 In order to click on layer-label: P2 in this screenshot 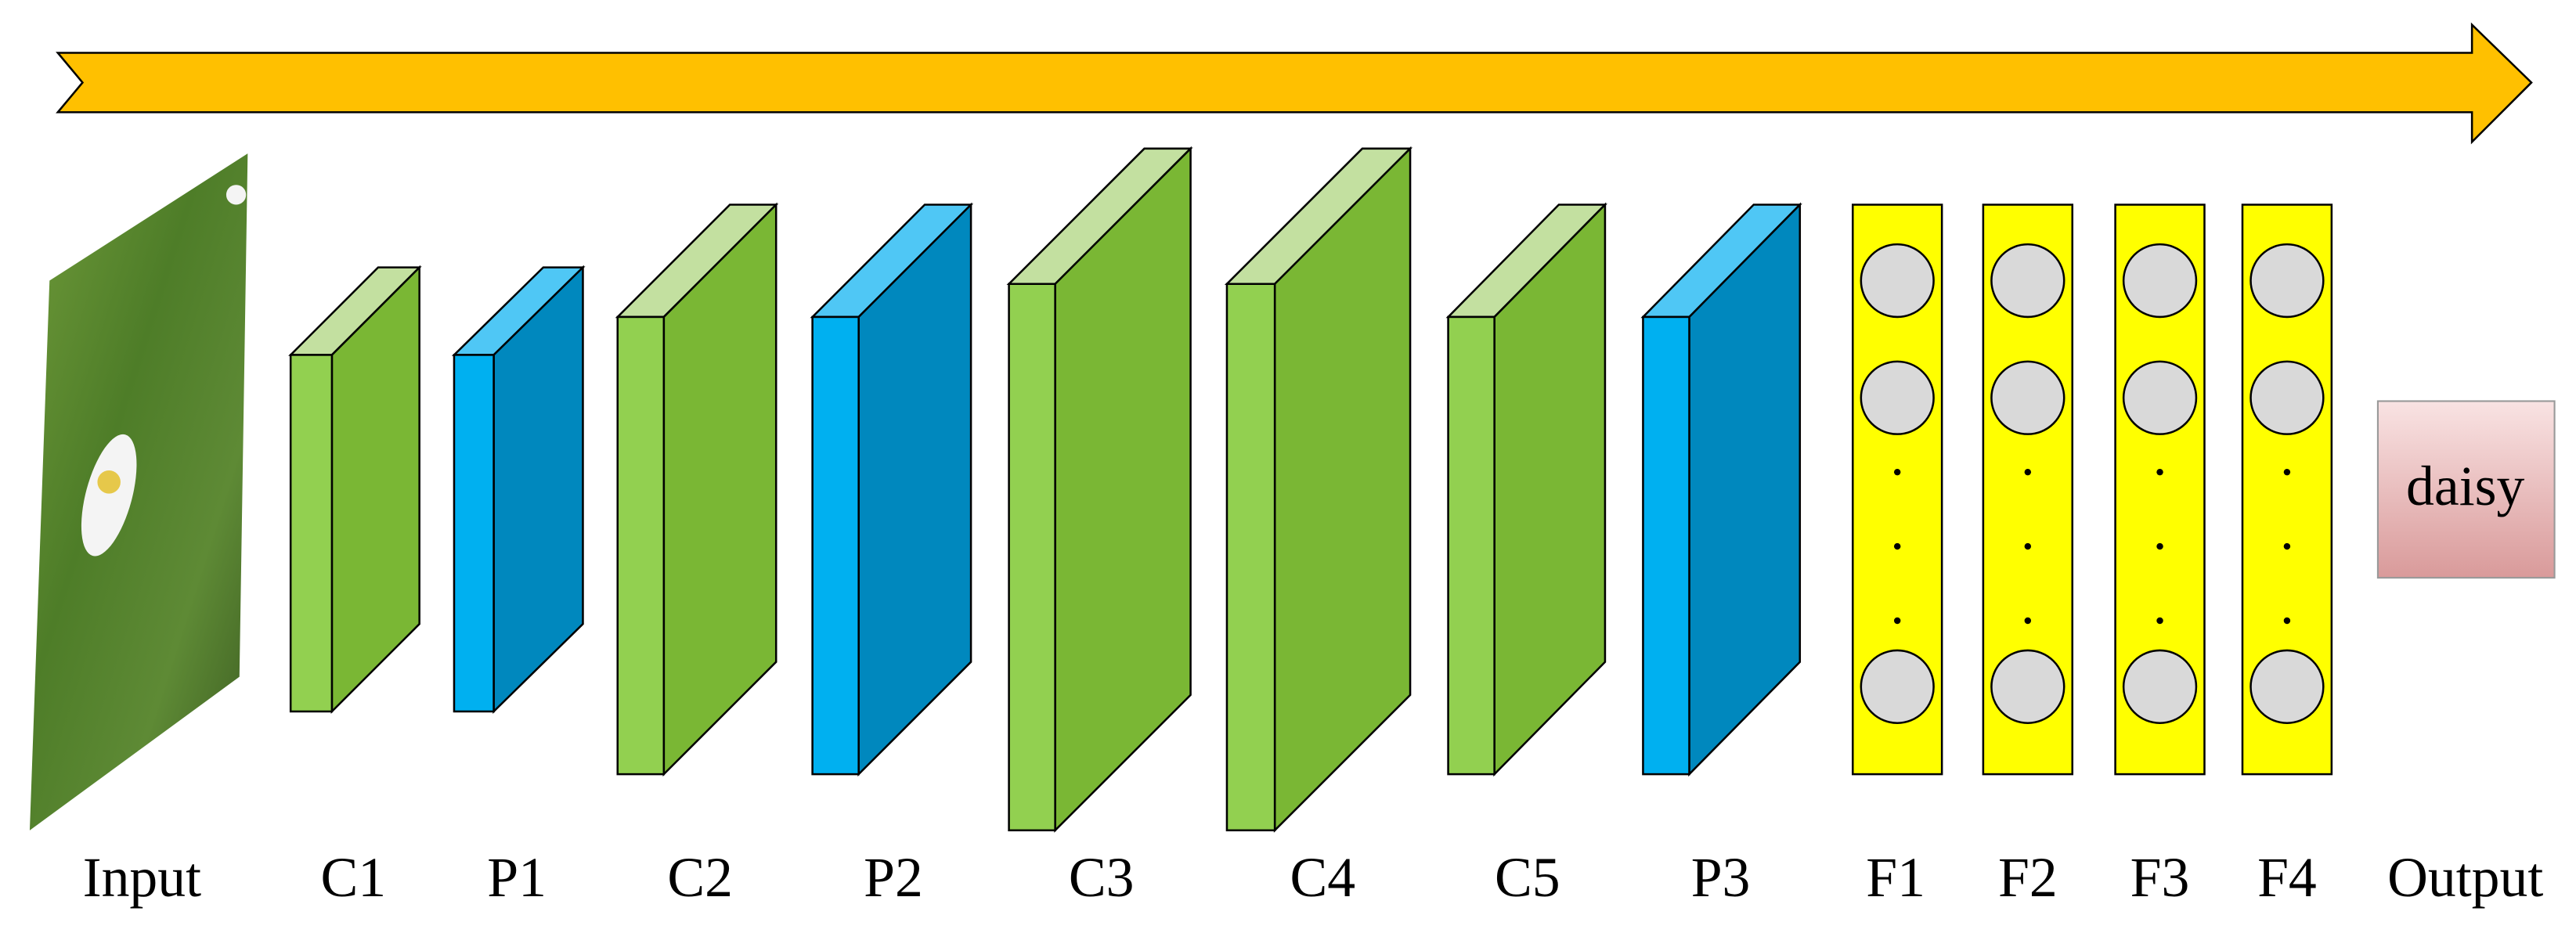, I will do `click(893, 878)`.